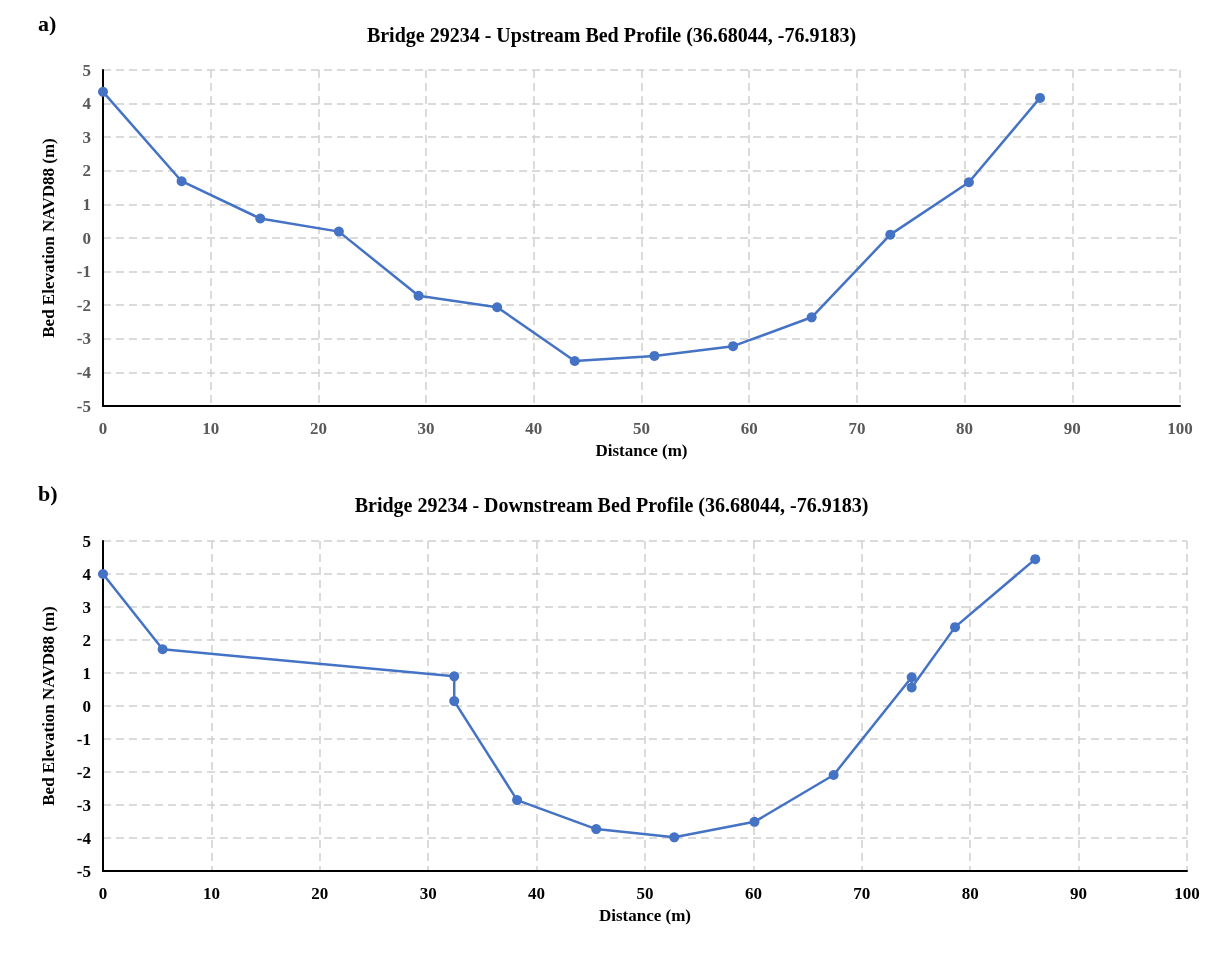 This screenshot has width=1223, height=958. I want to click on text: a), so click(47, 23).